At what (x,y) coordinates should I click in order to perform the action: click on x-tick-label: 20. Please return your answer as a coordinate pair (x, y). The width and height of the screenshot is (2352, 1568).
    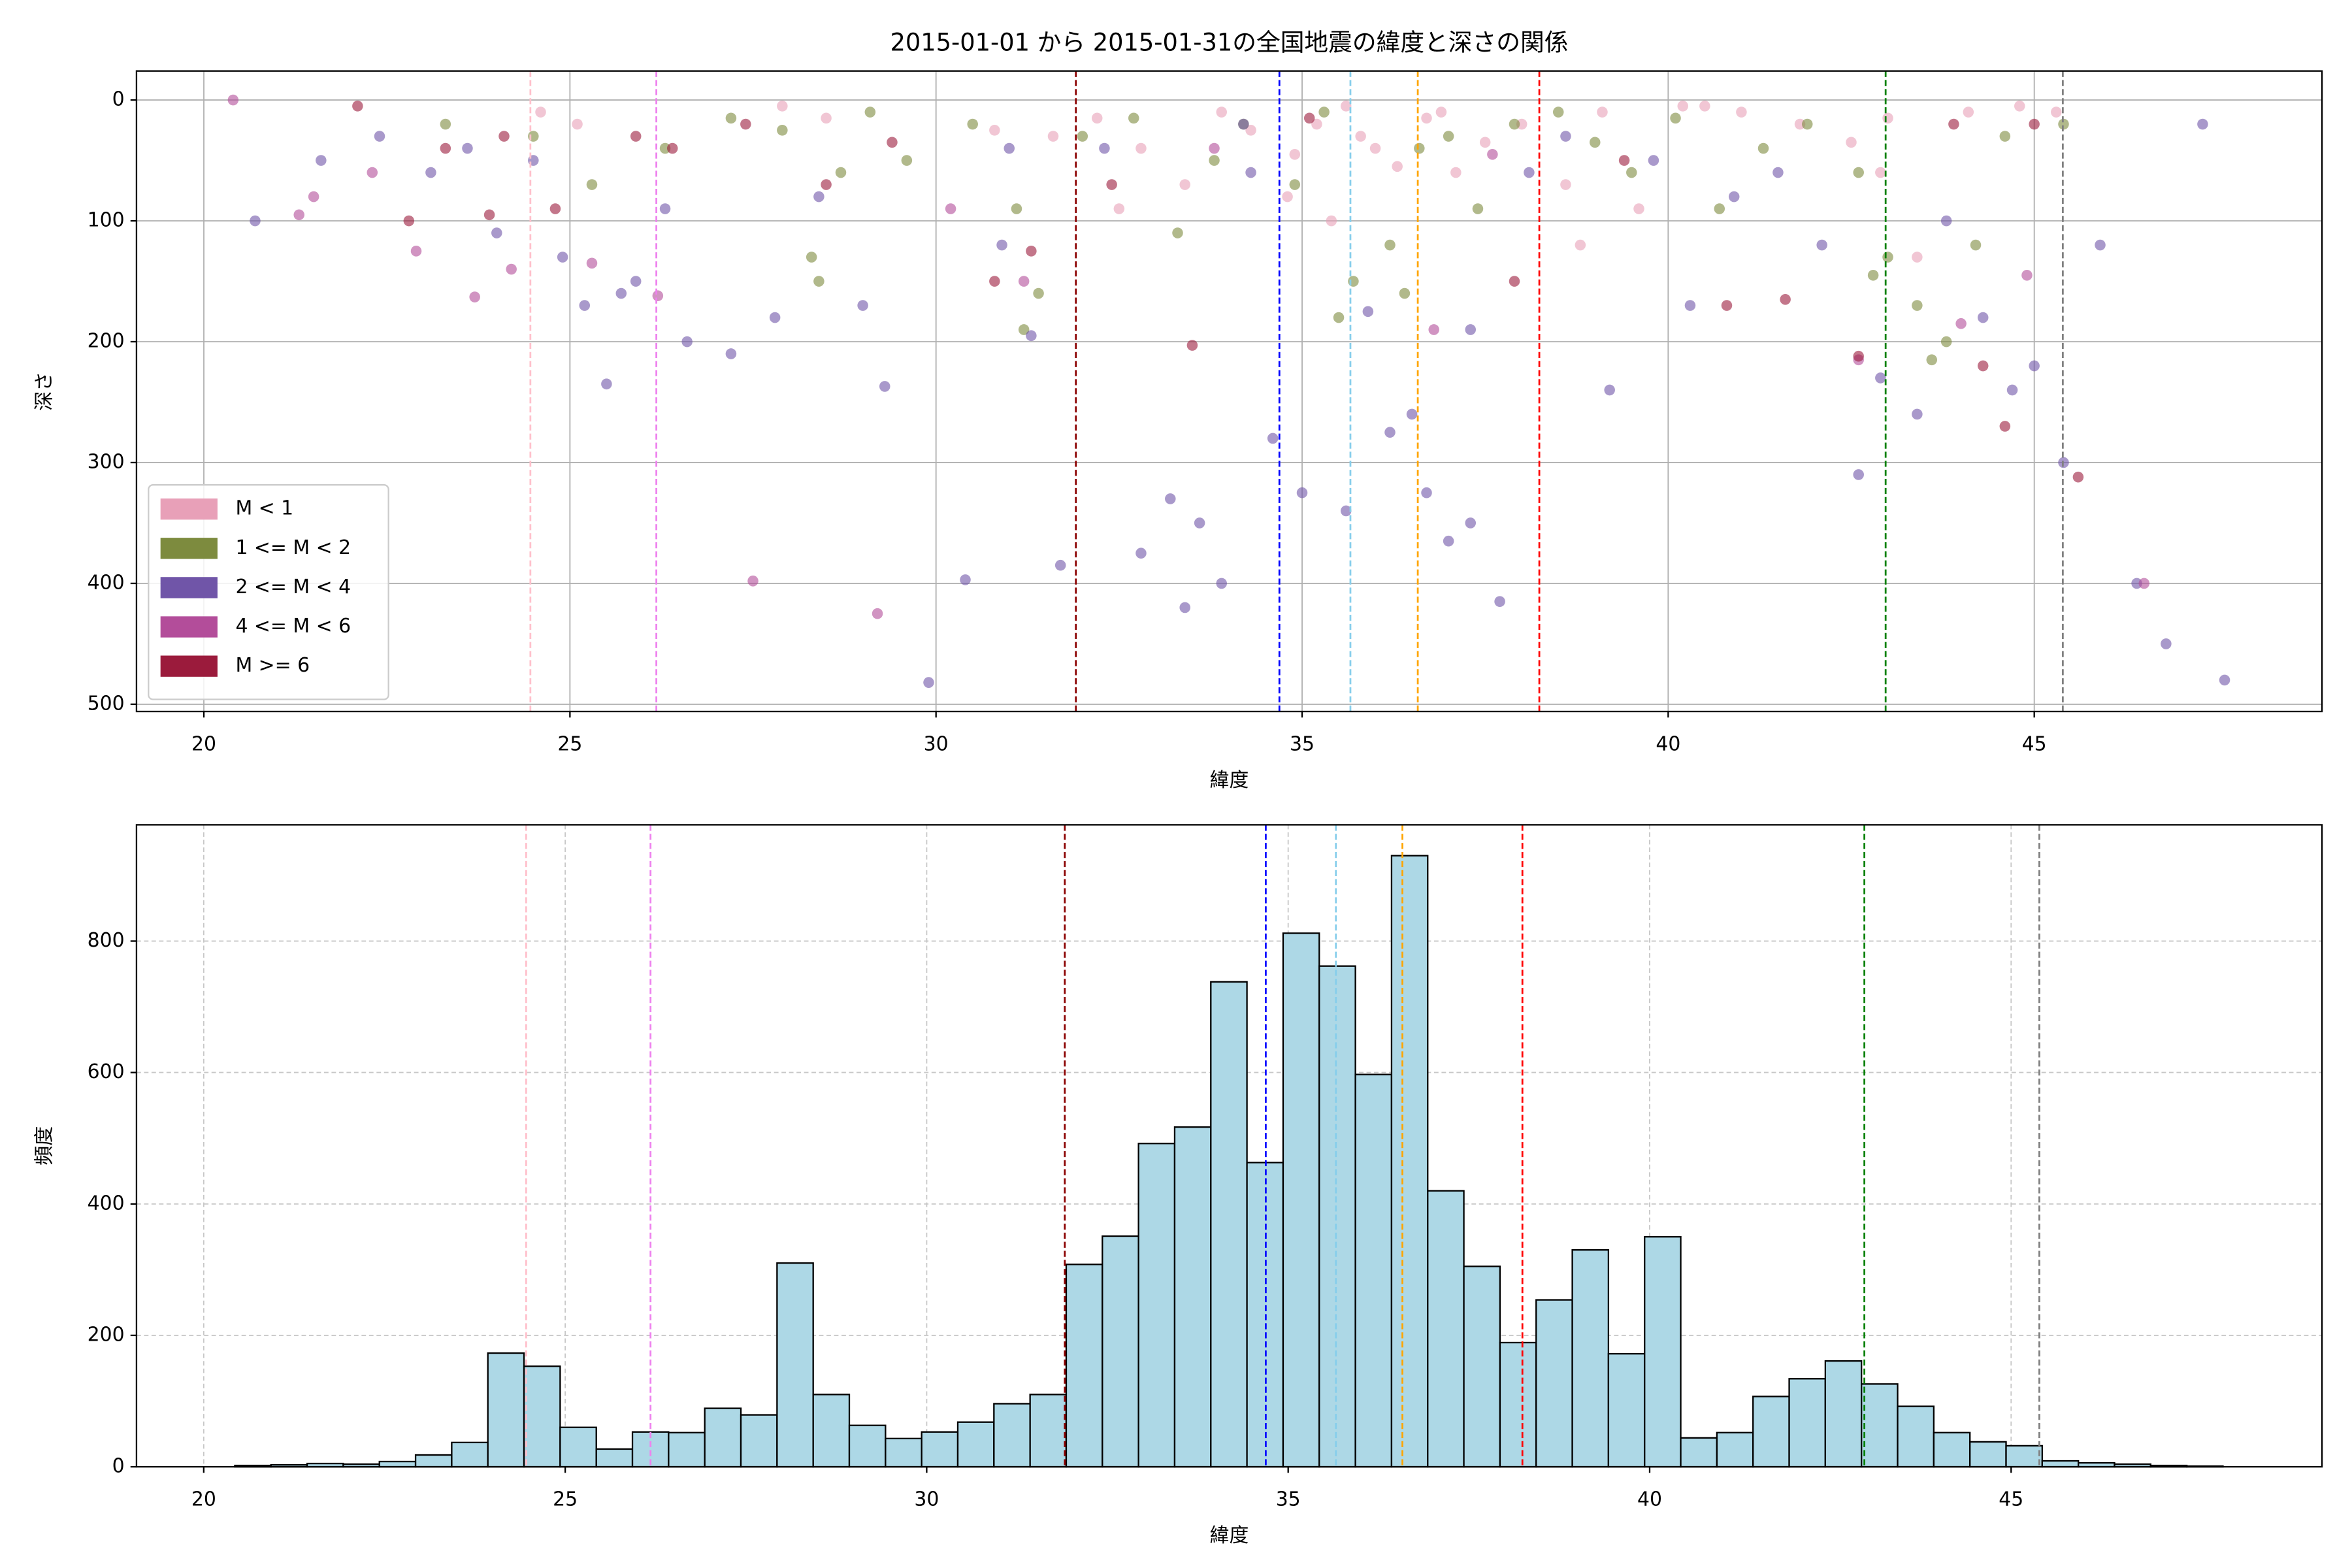
    Looking at the image, I should click on (203, 1499).